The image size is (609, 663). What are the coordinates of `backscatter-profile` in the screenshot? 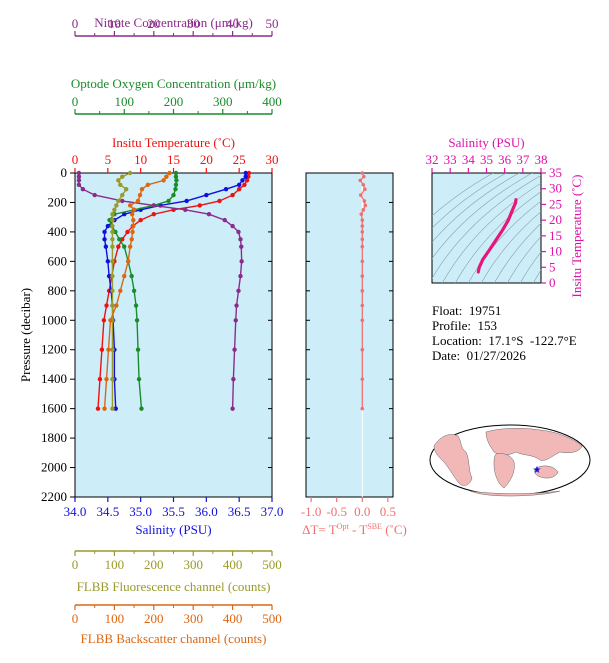 It's located at (137, 290).